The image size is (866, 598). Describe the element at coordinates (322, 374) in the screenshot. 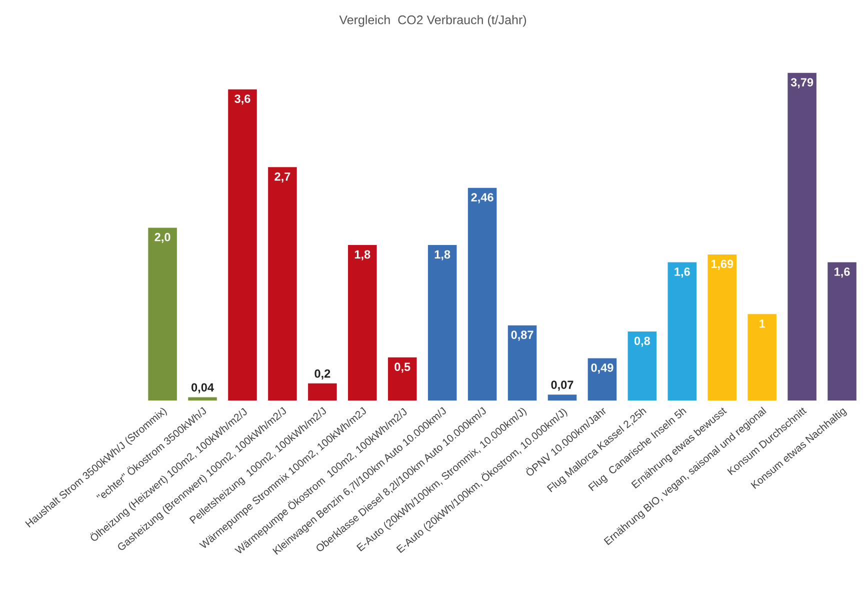

I see `data-label: 0,2` at that location.